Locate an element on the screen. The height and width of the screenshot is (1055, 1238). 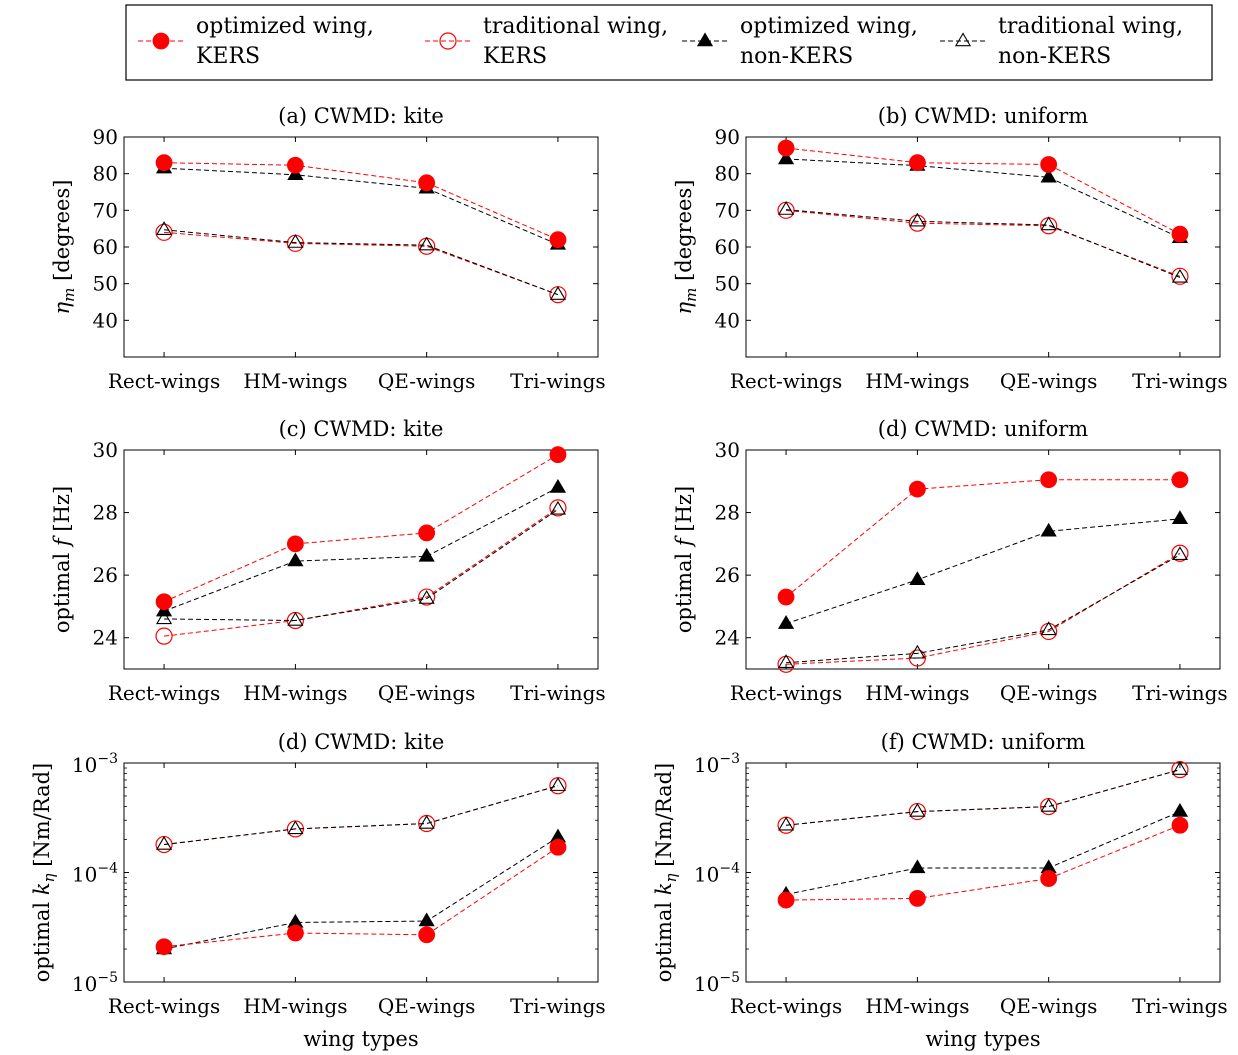
y-tick-label: 50 is located at coordinates (727, 284).